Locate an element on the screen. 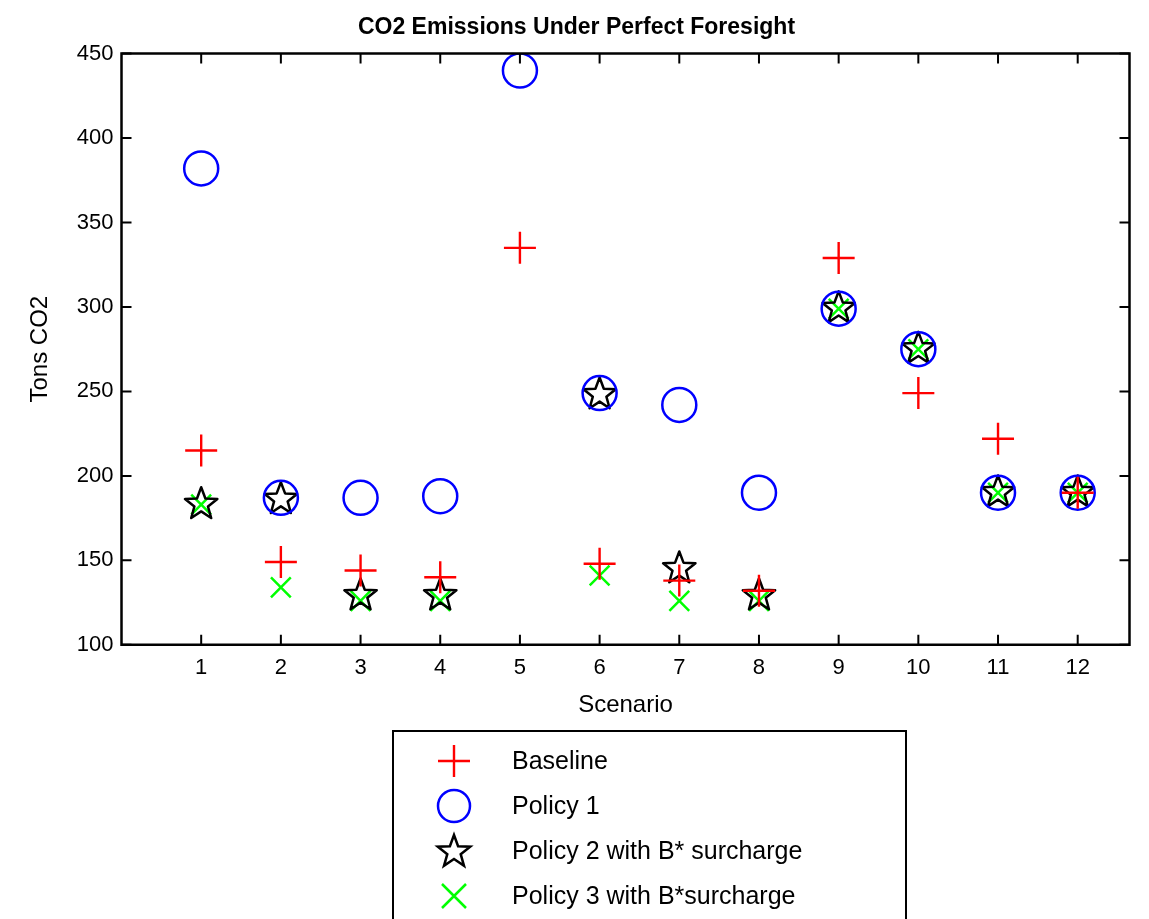 The width and height of the screenshot is (1149, 919). x-tick-label: 7 is located at coordinates (679, 667).